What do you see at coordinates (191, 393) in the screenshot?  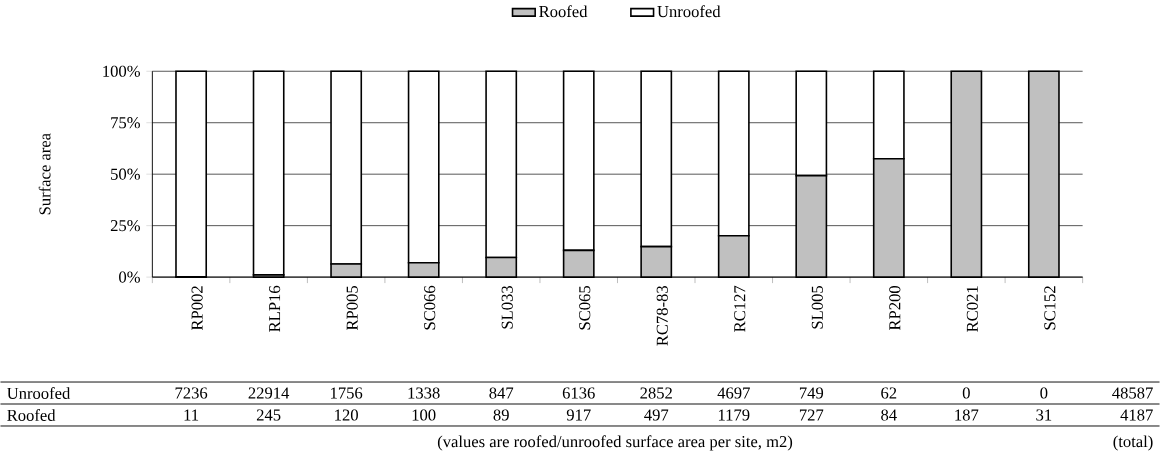 I see `text: 7236` at bounding box center [191, 393].